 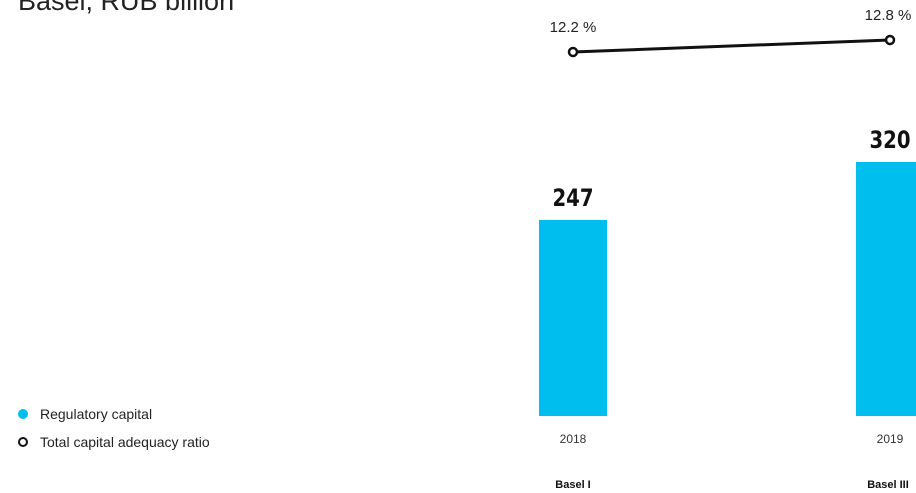 I want to click on bar-2018, so click(x=573, y=317).